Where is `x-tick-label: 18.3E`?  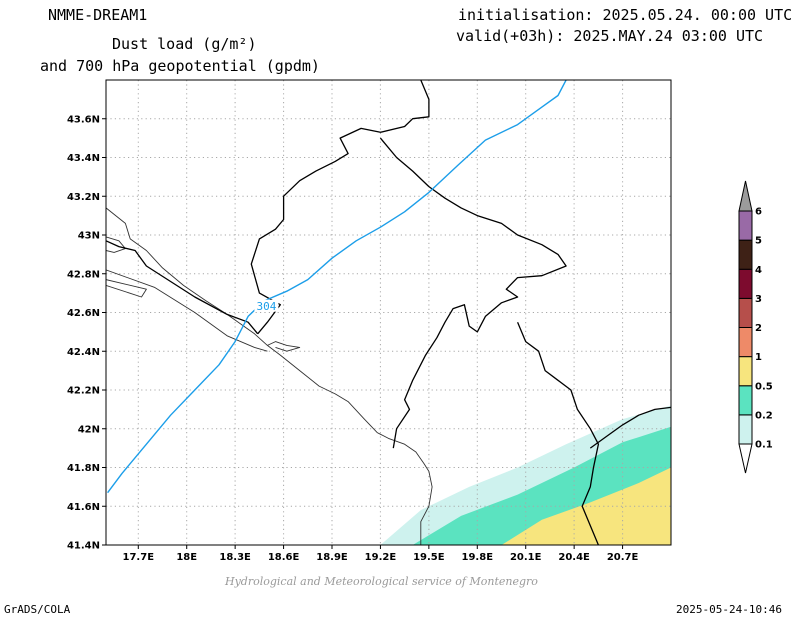 x-tick-label: 18.3E is located at coordinates (235, 557).